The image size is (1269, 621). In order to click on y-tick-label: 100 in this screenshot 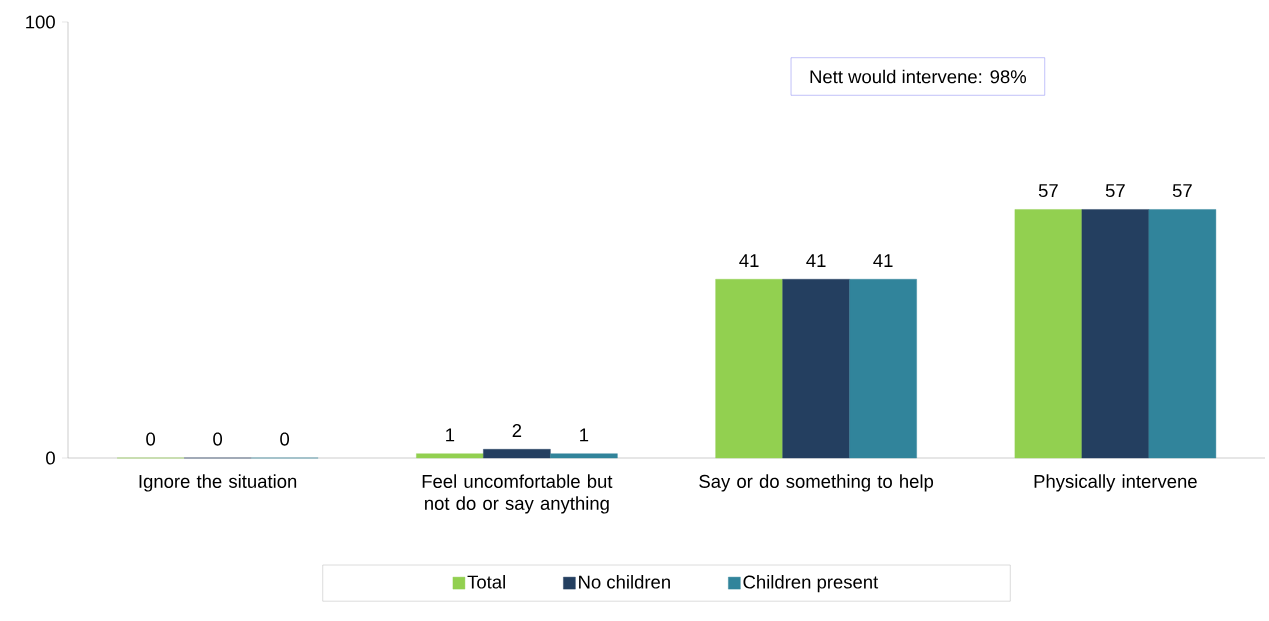, I will do `click(40, 22)`.